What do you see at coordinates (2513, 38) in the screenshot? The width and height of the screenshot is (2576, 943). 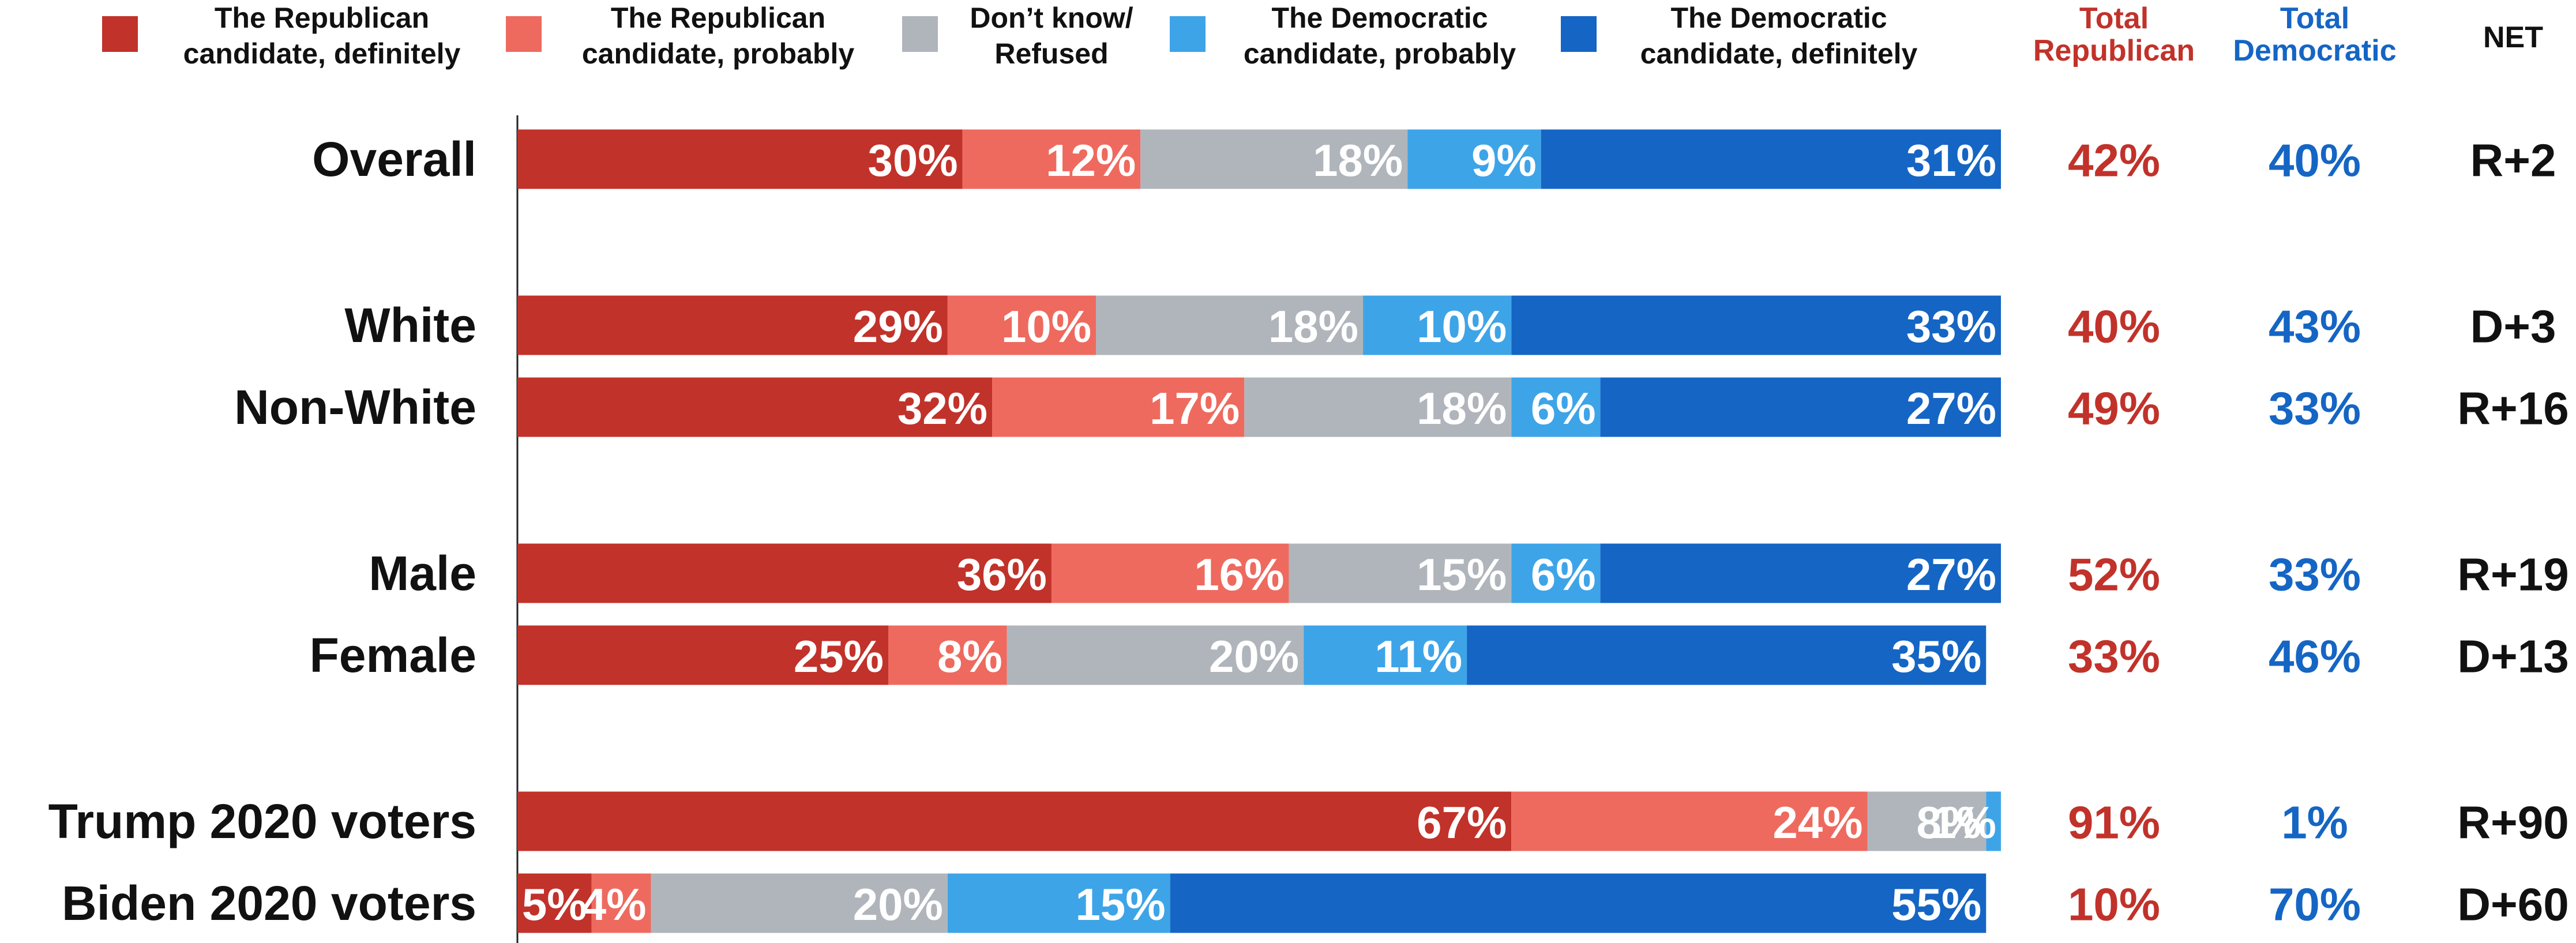 I see `column-header: NET` at bounding box center [2513, 38].